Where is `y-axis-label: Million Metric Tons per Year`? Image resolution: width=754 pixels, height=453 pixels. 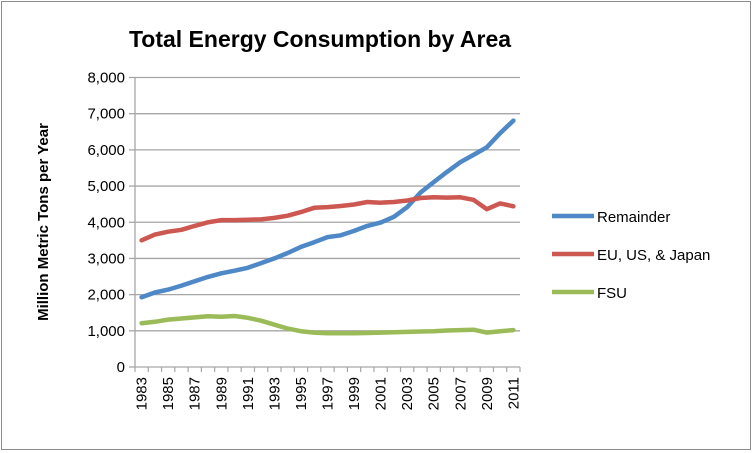
y-axis-label: Million Metric Tons per Year is located at coordinates (43, 222).